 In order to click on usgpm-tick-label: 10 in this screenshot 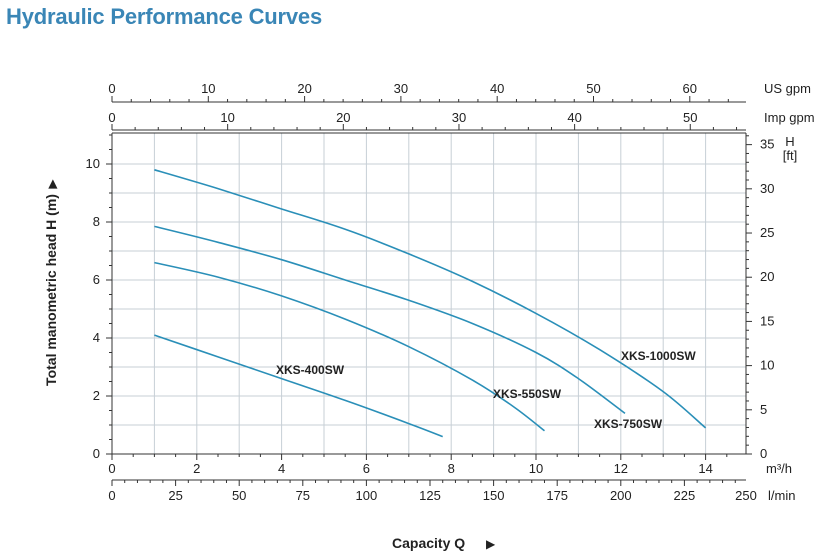, I will do `click(208, 88)`.